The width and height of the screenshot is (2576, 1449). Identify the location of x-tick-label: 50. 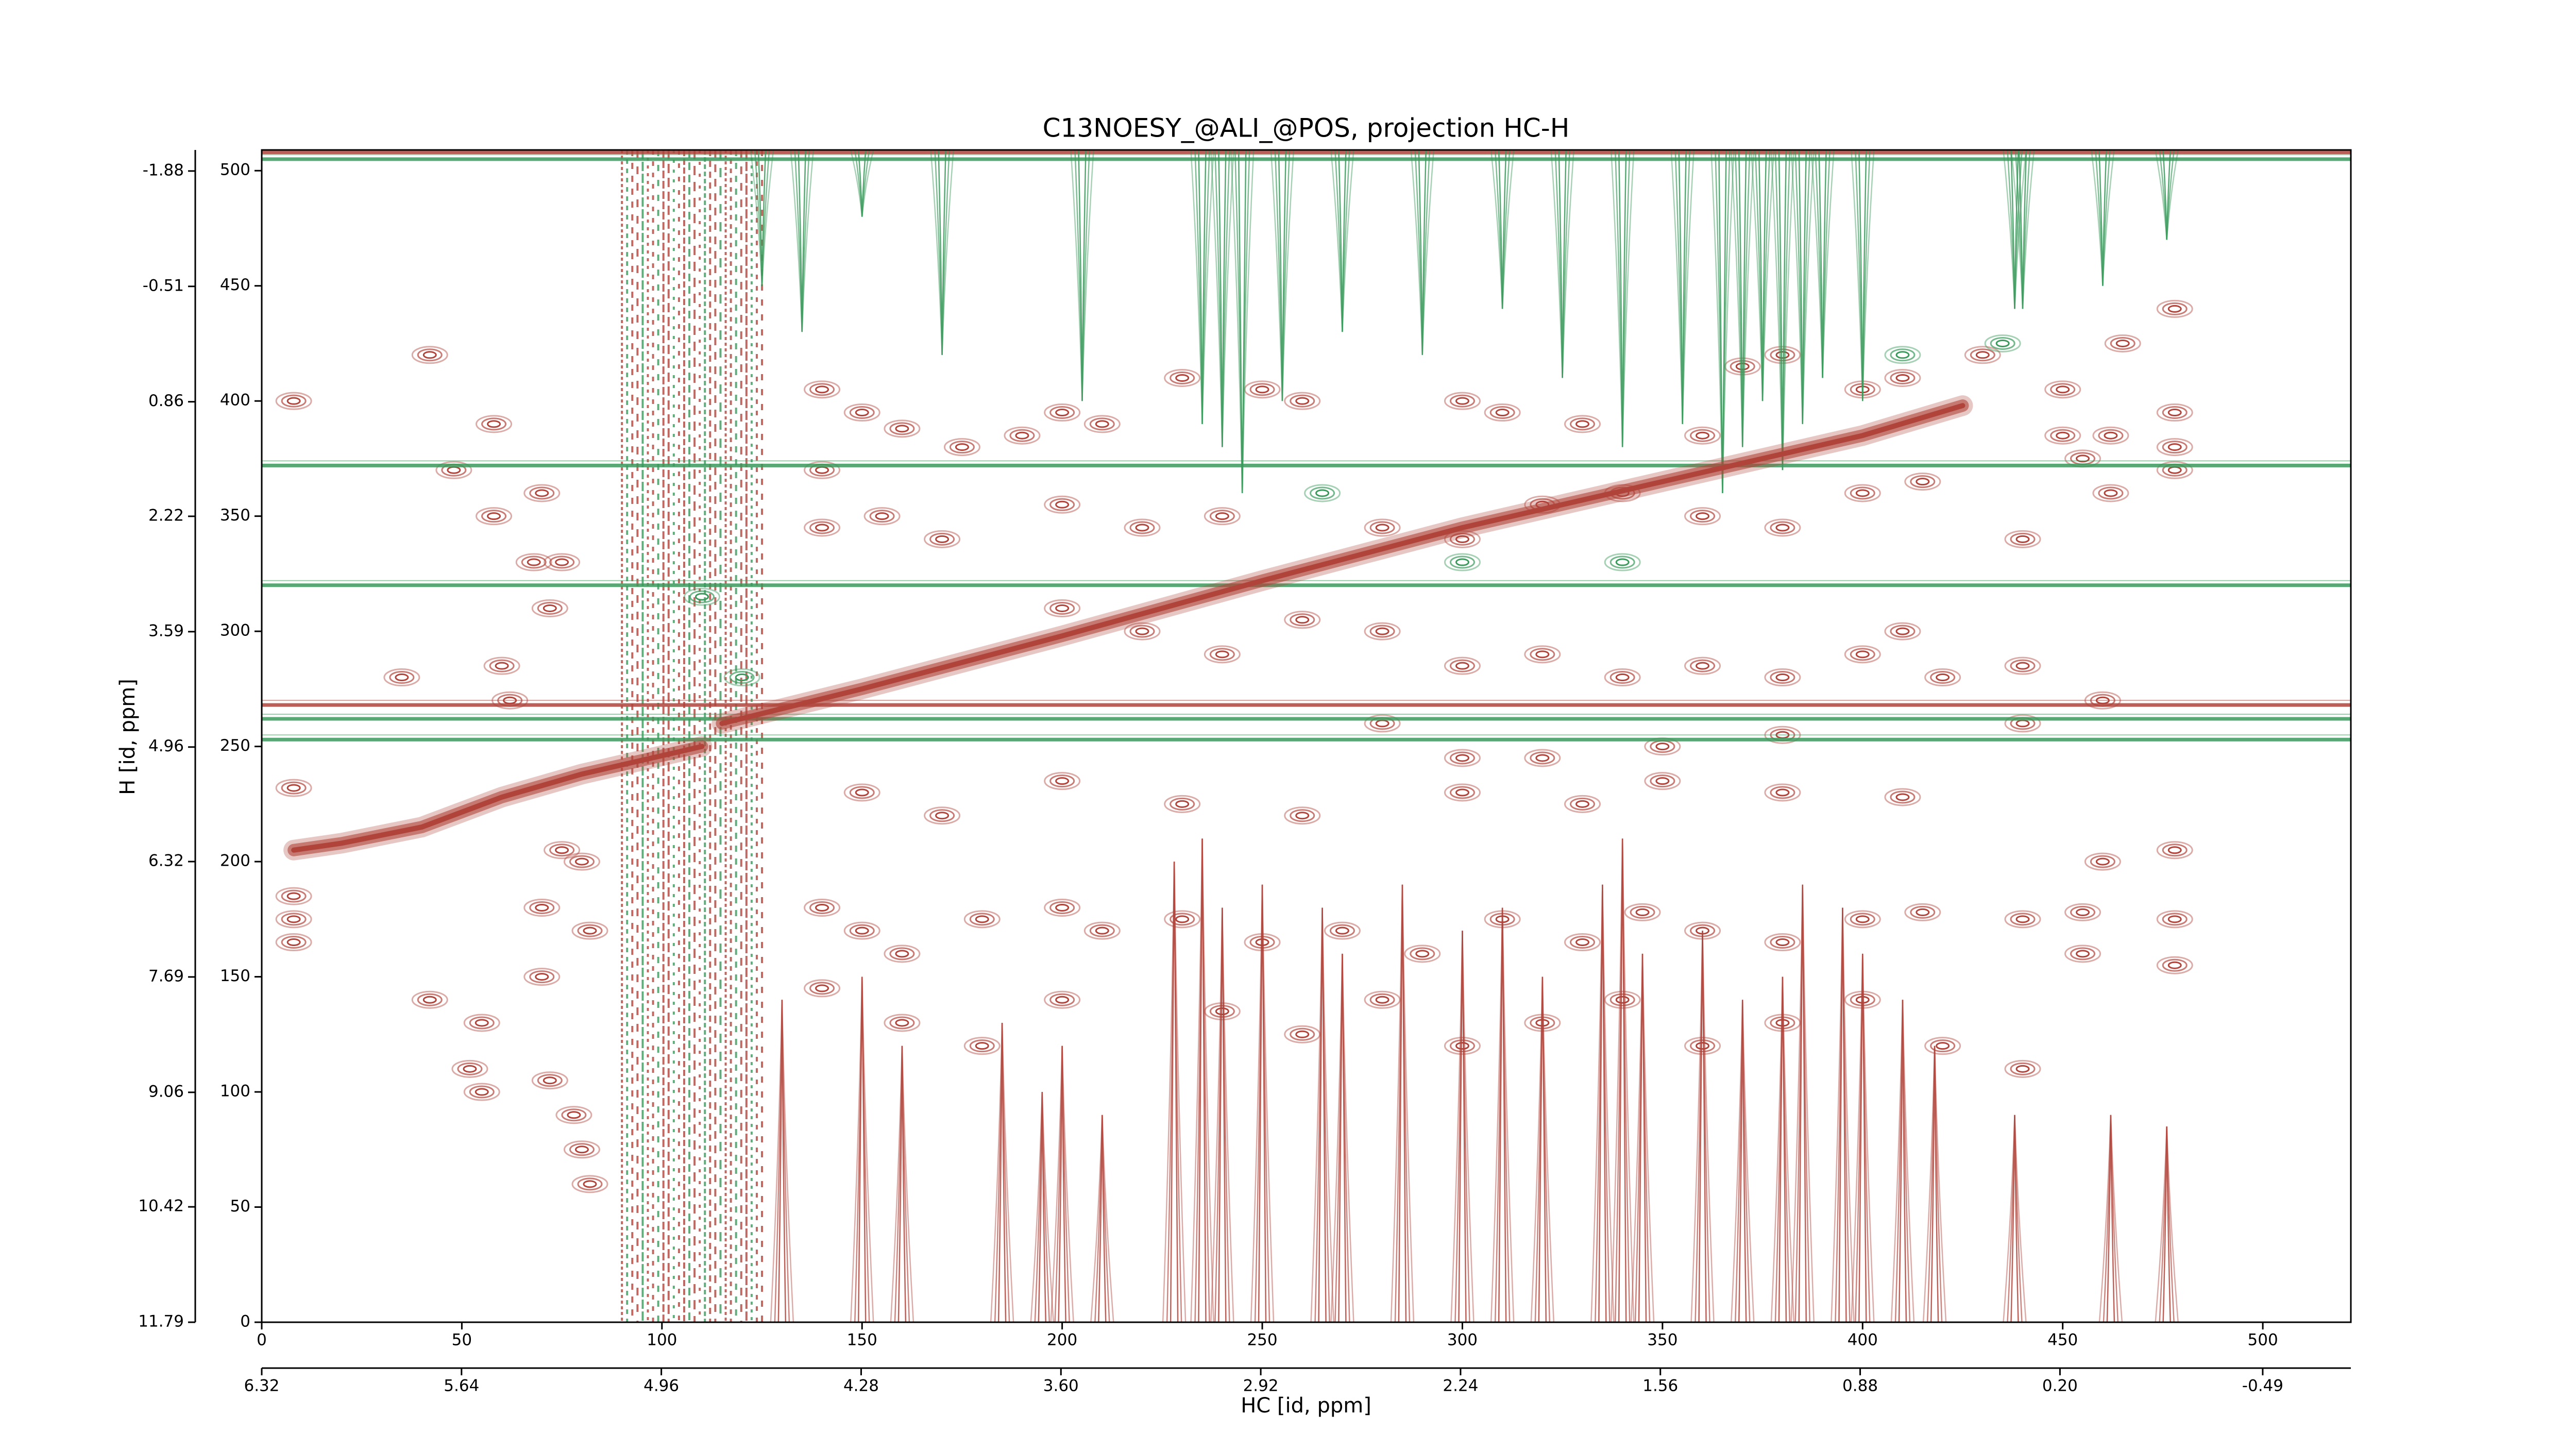
(462, 1340).